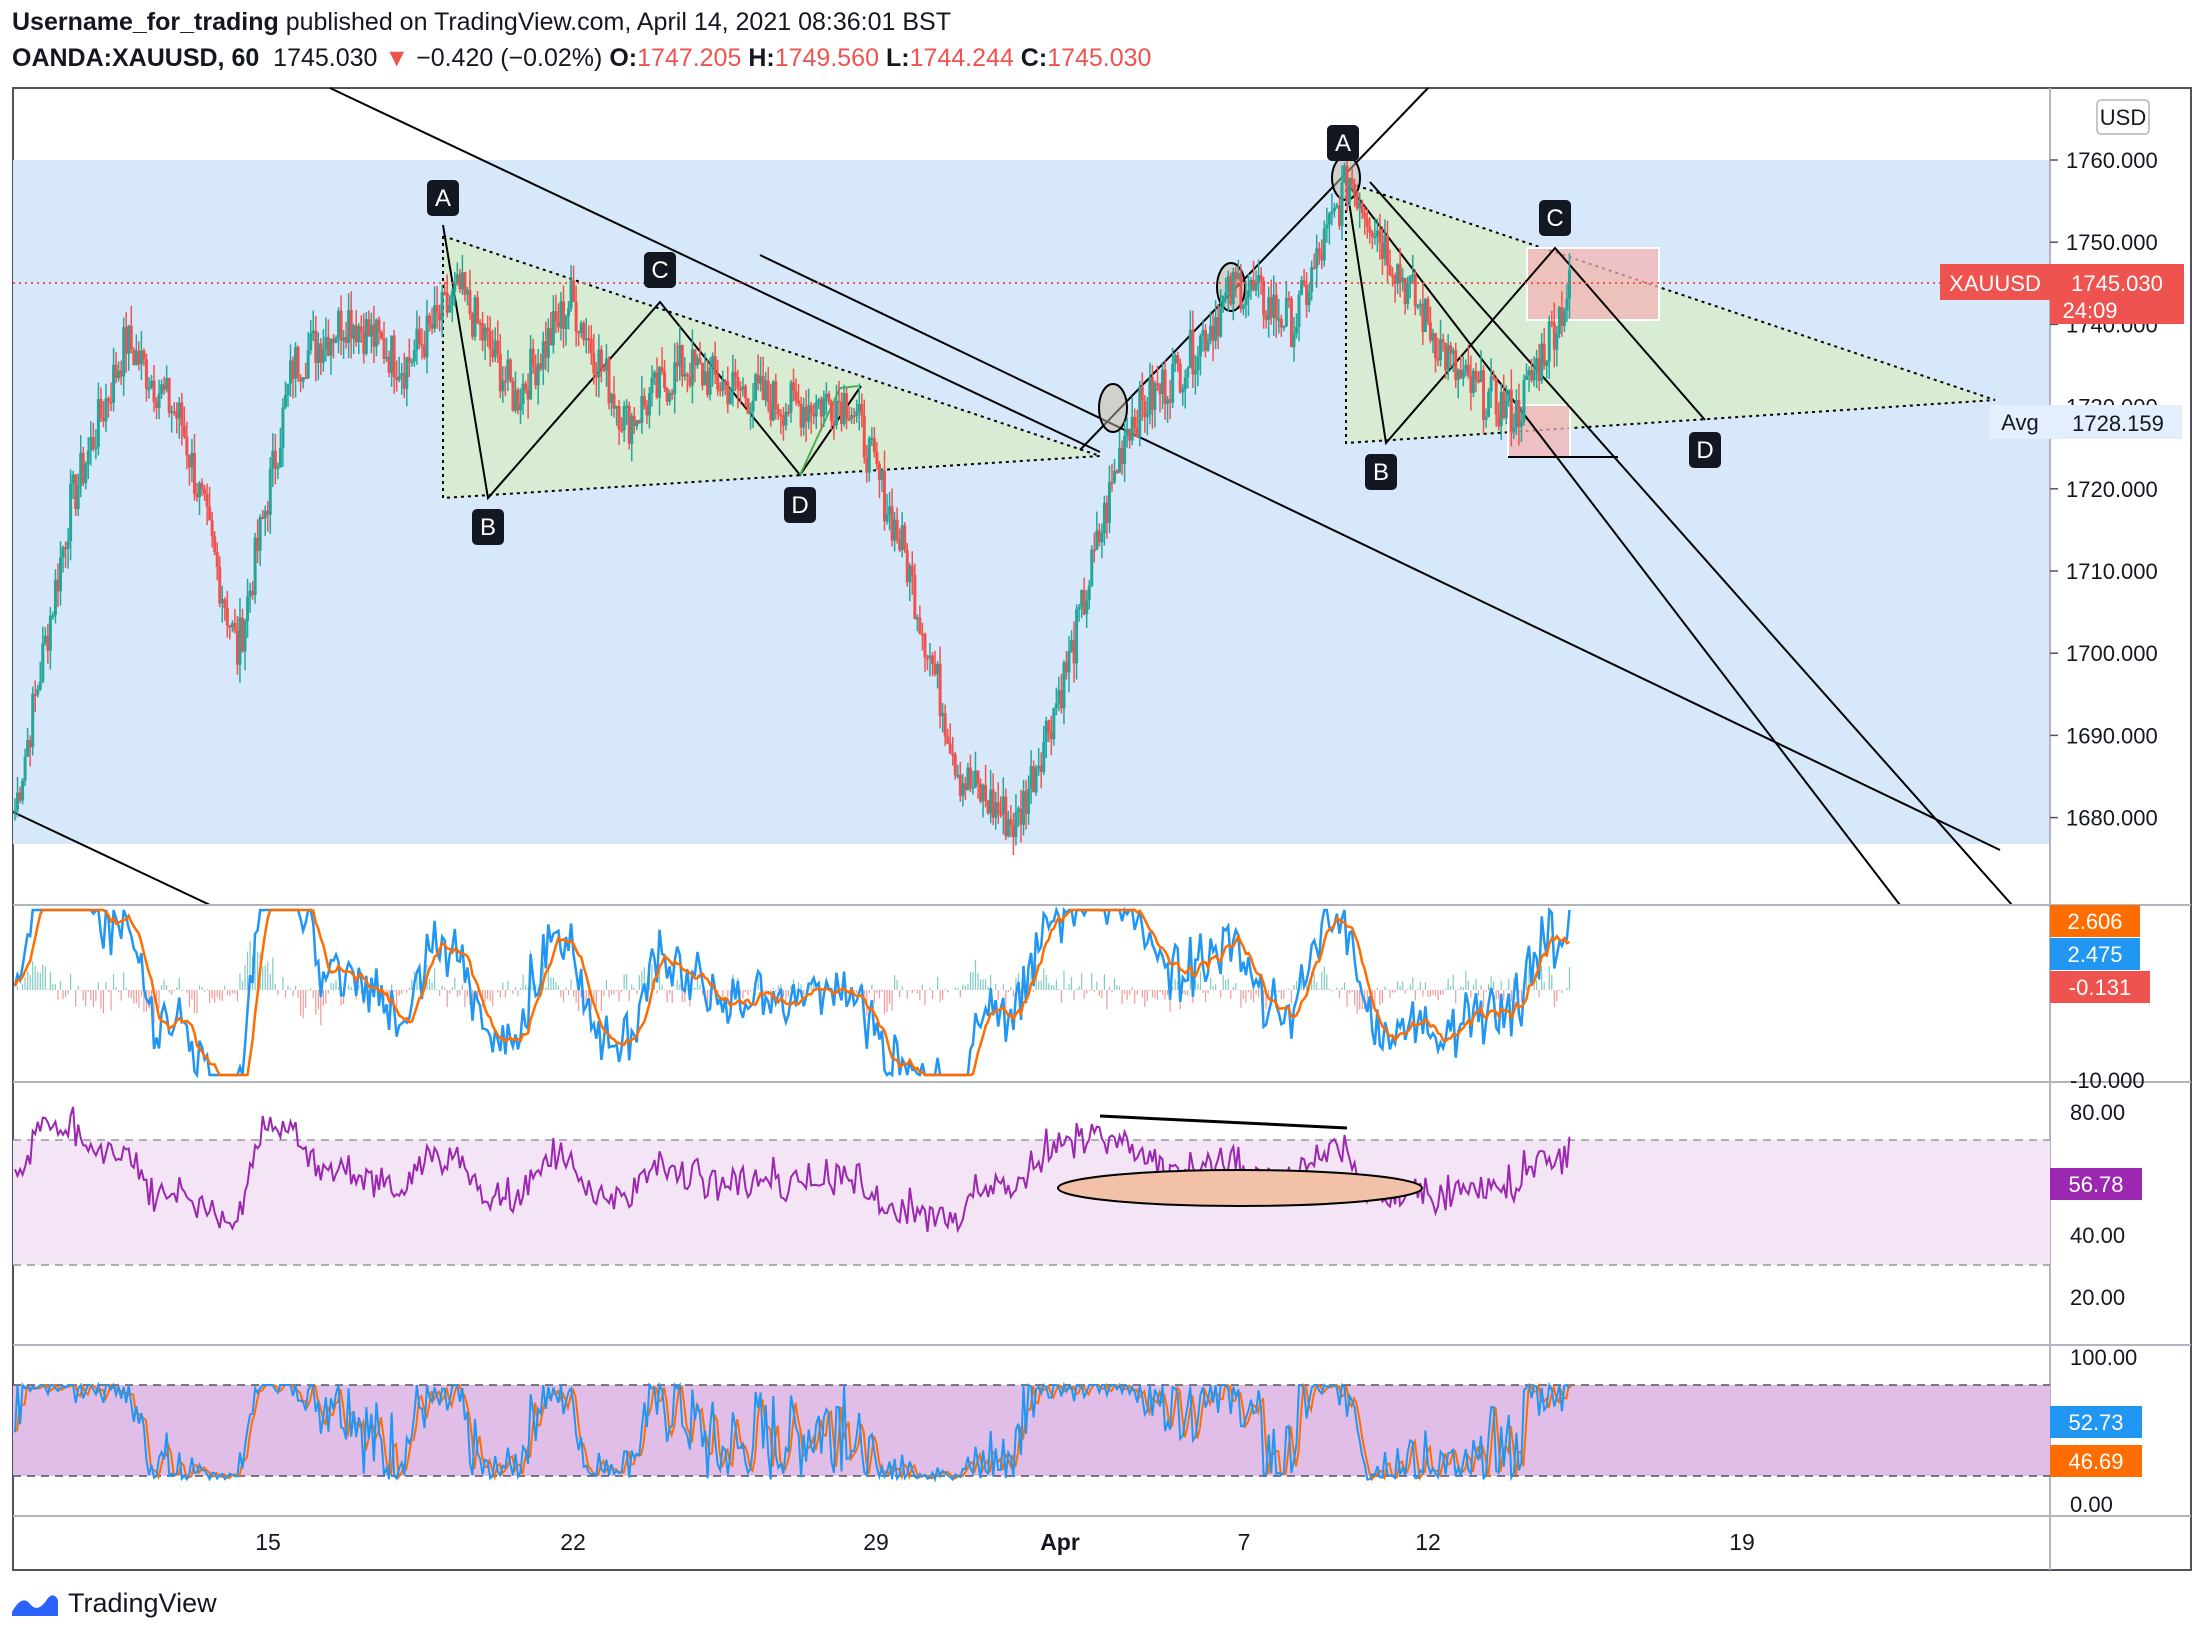  I want to click on stoch-k-tag, so click(2096, 1422).